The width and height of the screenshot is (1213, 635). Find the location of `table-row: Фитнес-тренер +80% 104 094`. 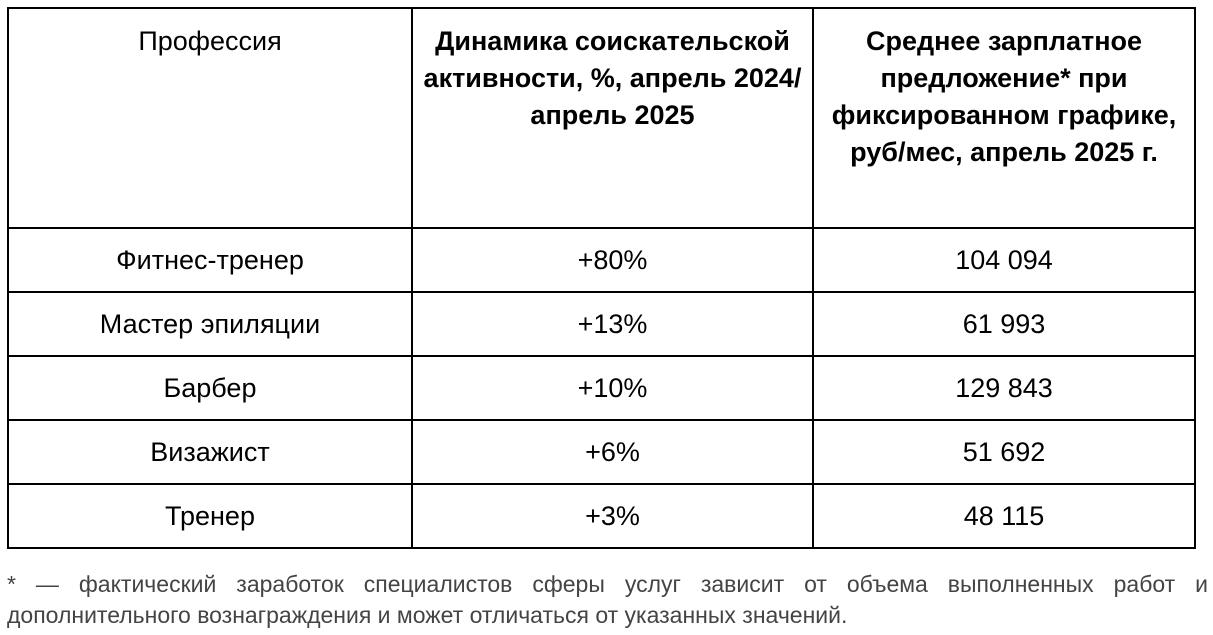

table-row: Фитнес-тренер +80% 104 094 is located at coordinates (601, 260).